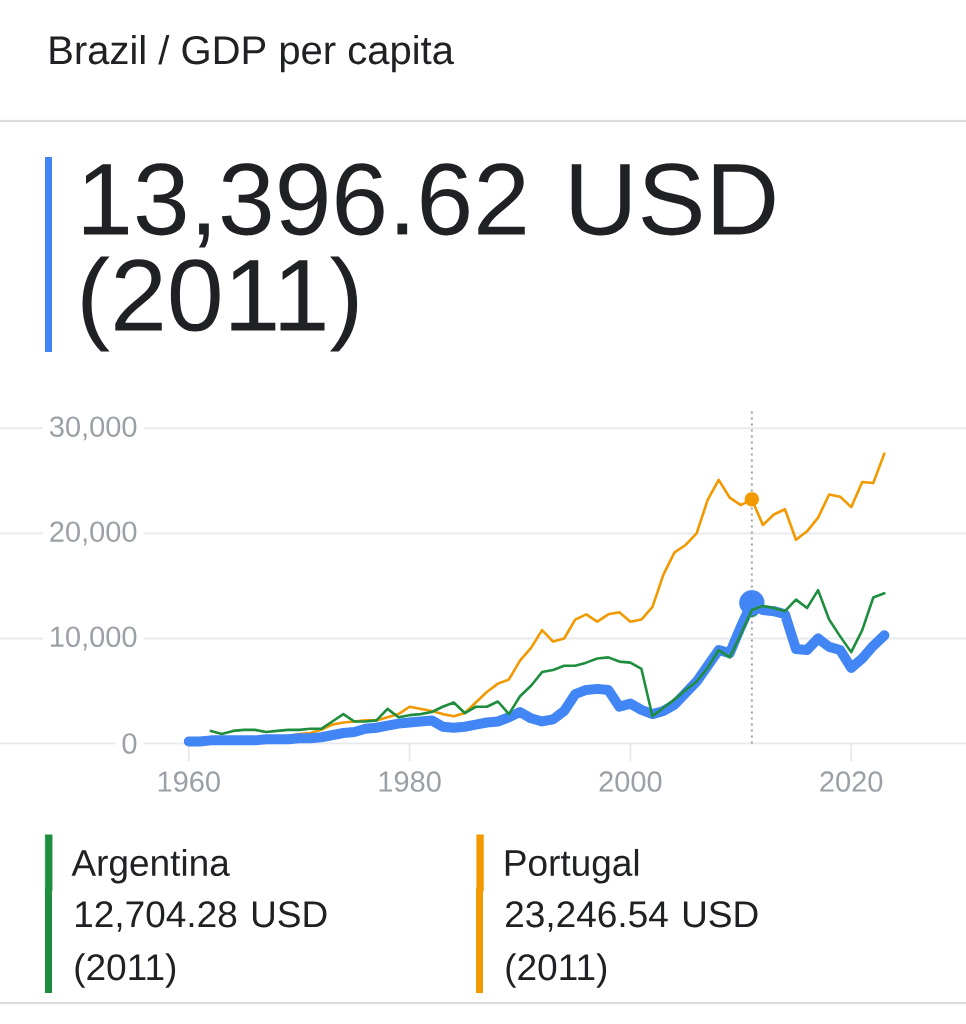  I want to click on y-tick-label: 10,000, so click(94, 638).